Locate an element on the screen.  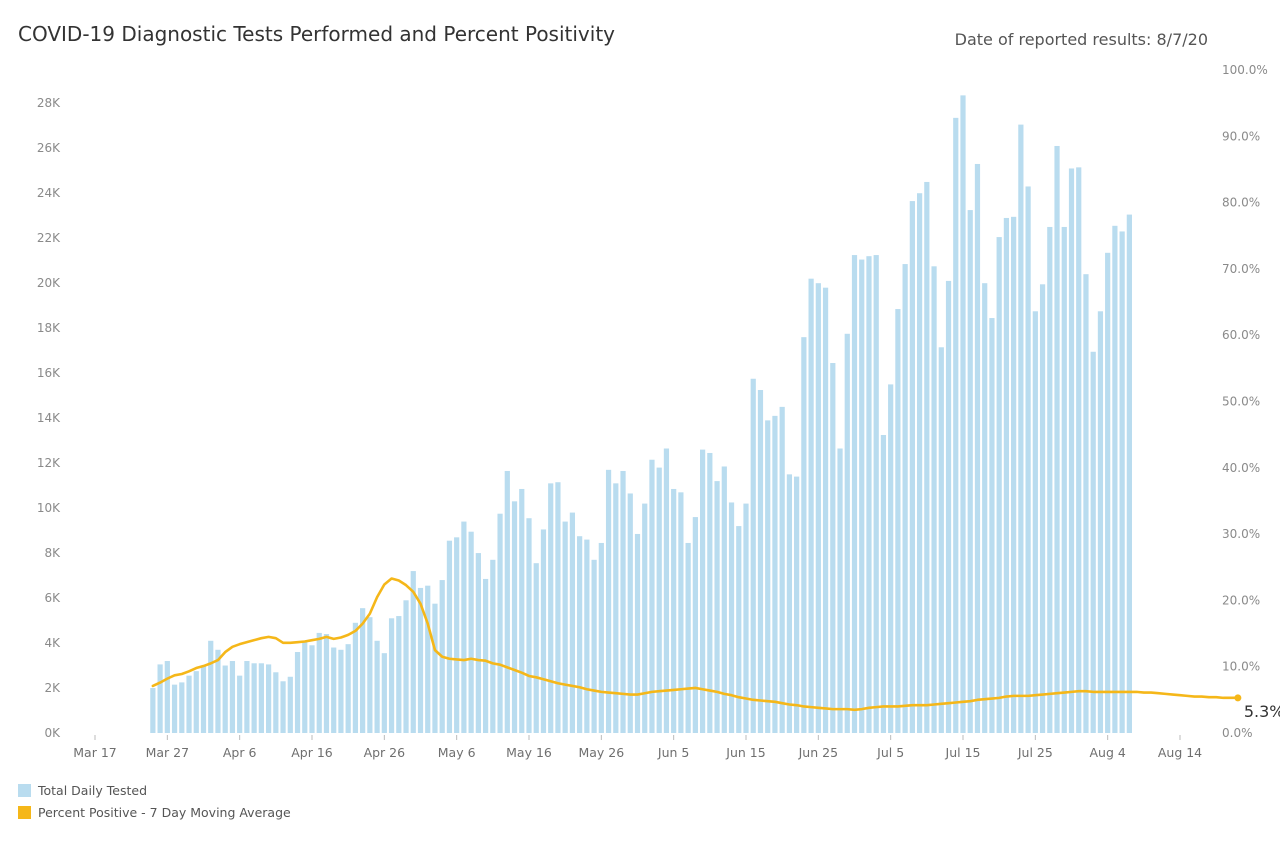
positivity-end-point is located at coordinates (1238, 698).